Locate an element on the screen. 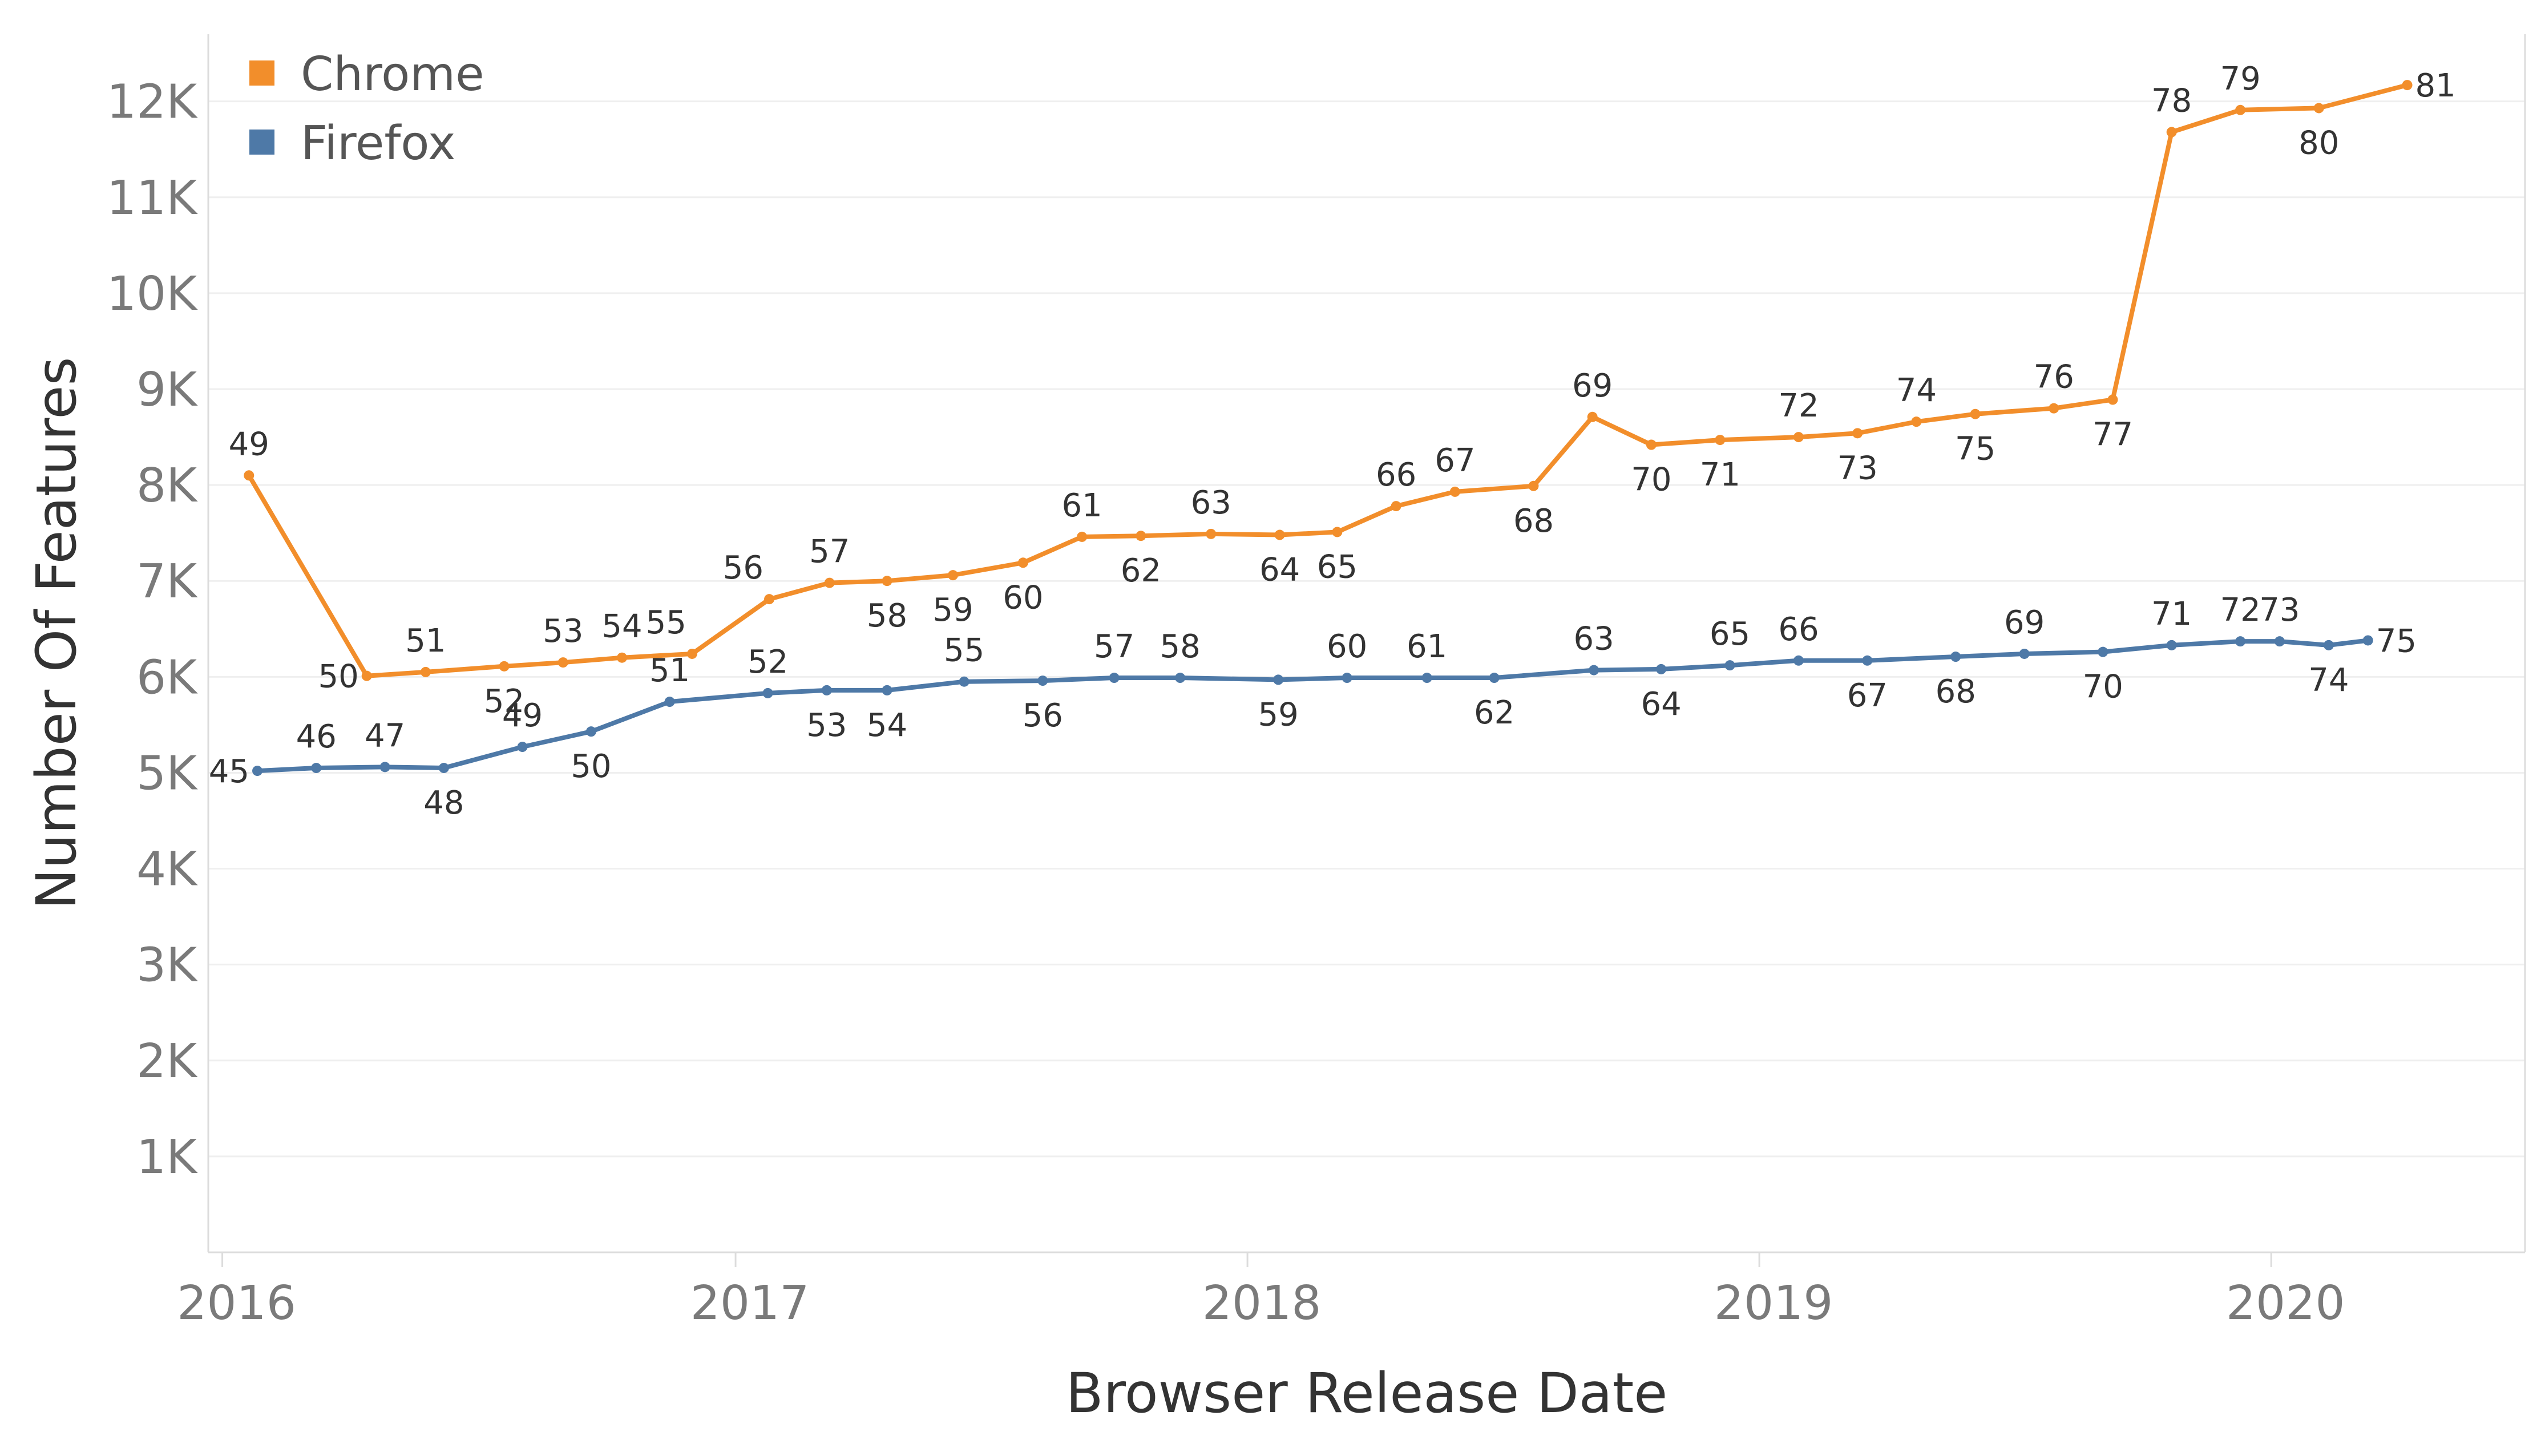  firefox-data-label: 47 is located at coordinates (385, 735).